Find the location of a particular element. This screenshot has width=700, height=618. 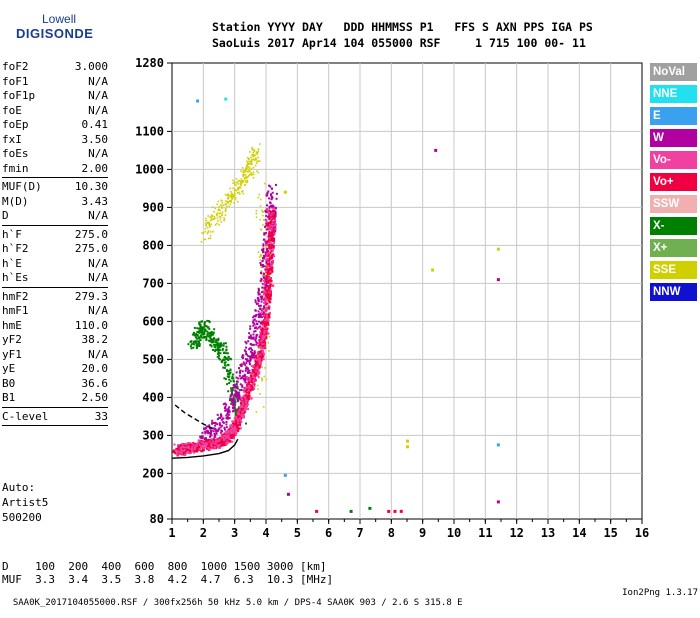

param-name: hmE is located at coordinates (12, 325).